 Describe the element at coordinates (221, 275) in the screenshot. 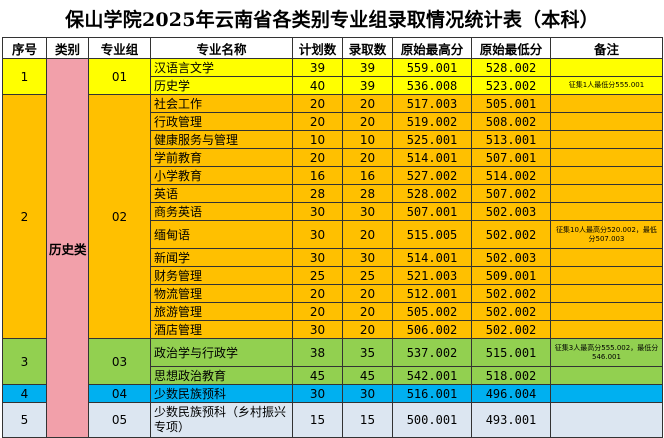

I see `row-major-name: 财务管理` at that location.